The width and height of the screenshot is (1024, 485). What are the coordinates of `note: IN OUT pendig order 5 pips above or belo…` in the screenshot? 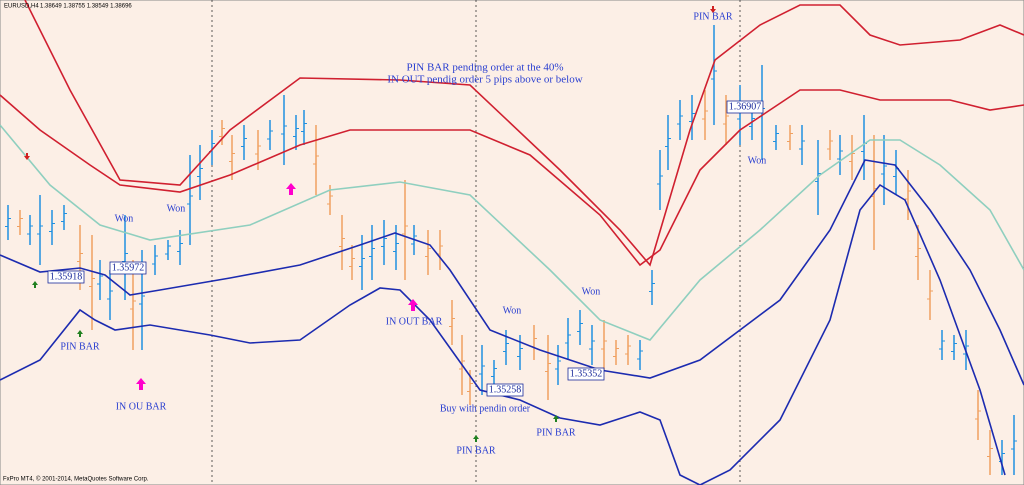 It's located at (484, 80).